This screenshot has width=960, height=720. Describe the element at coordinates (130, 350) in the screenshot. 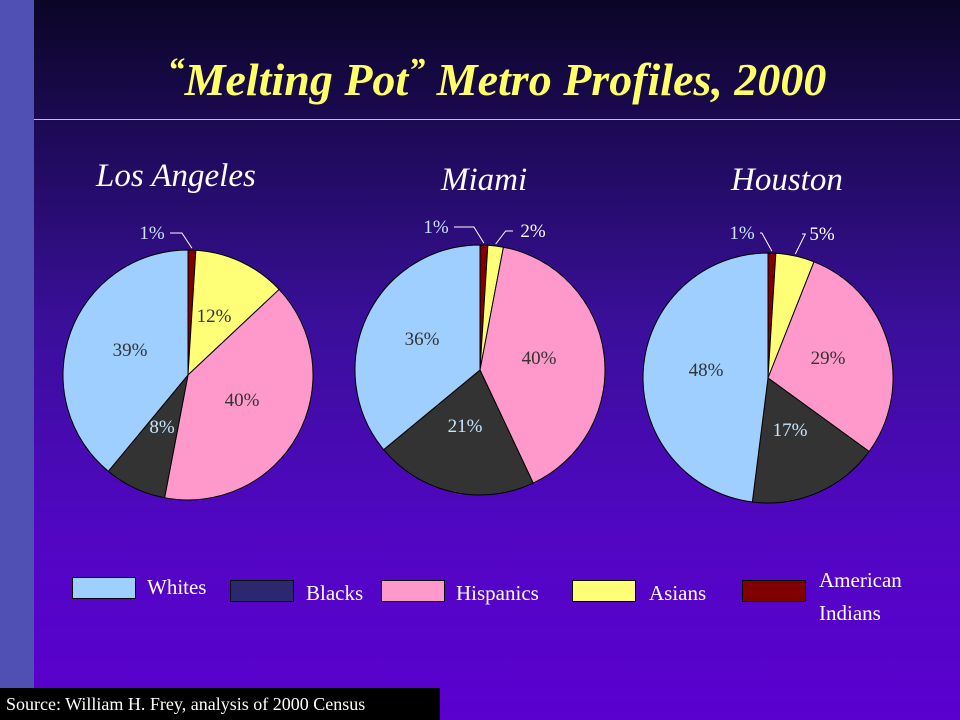

I see `data-label-los-angeles-whites: 39%` at that location.